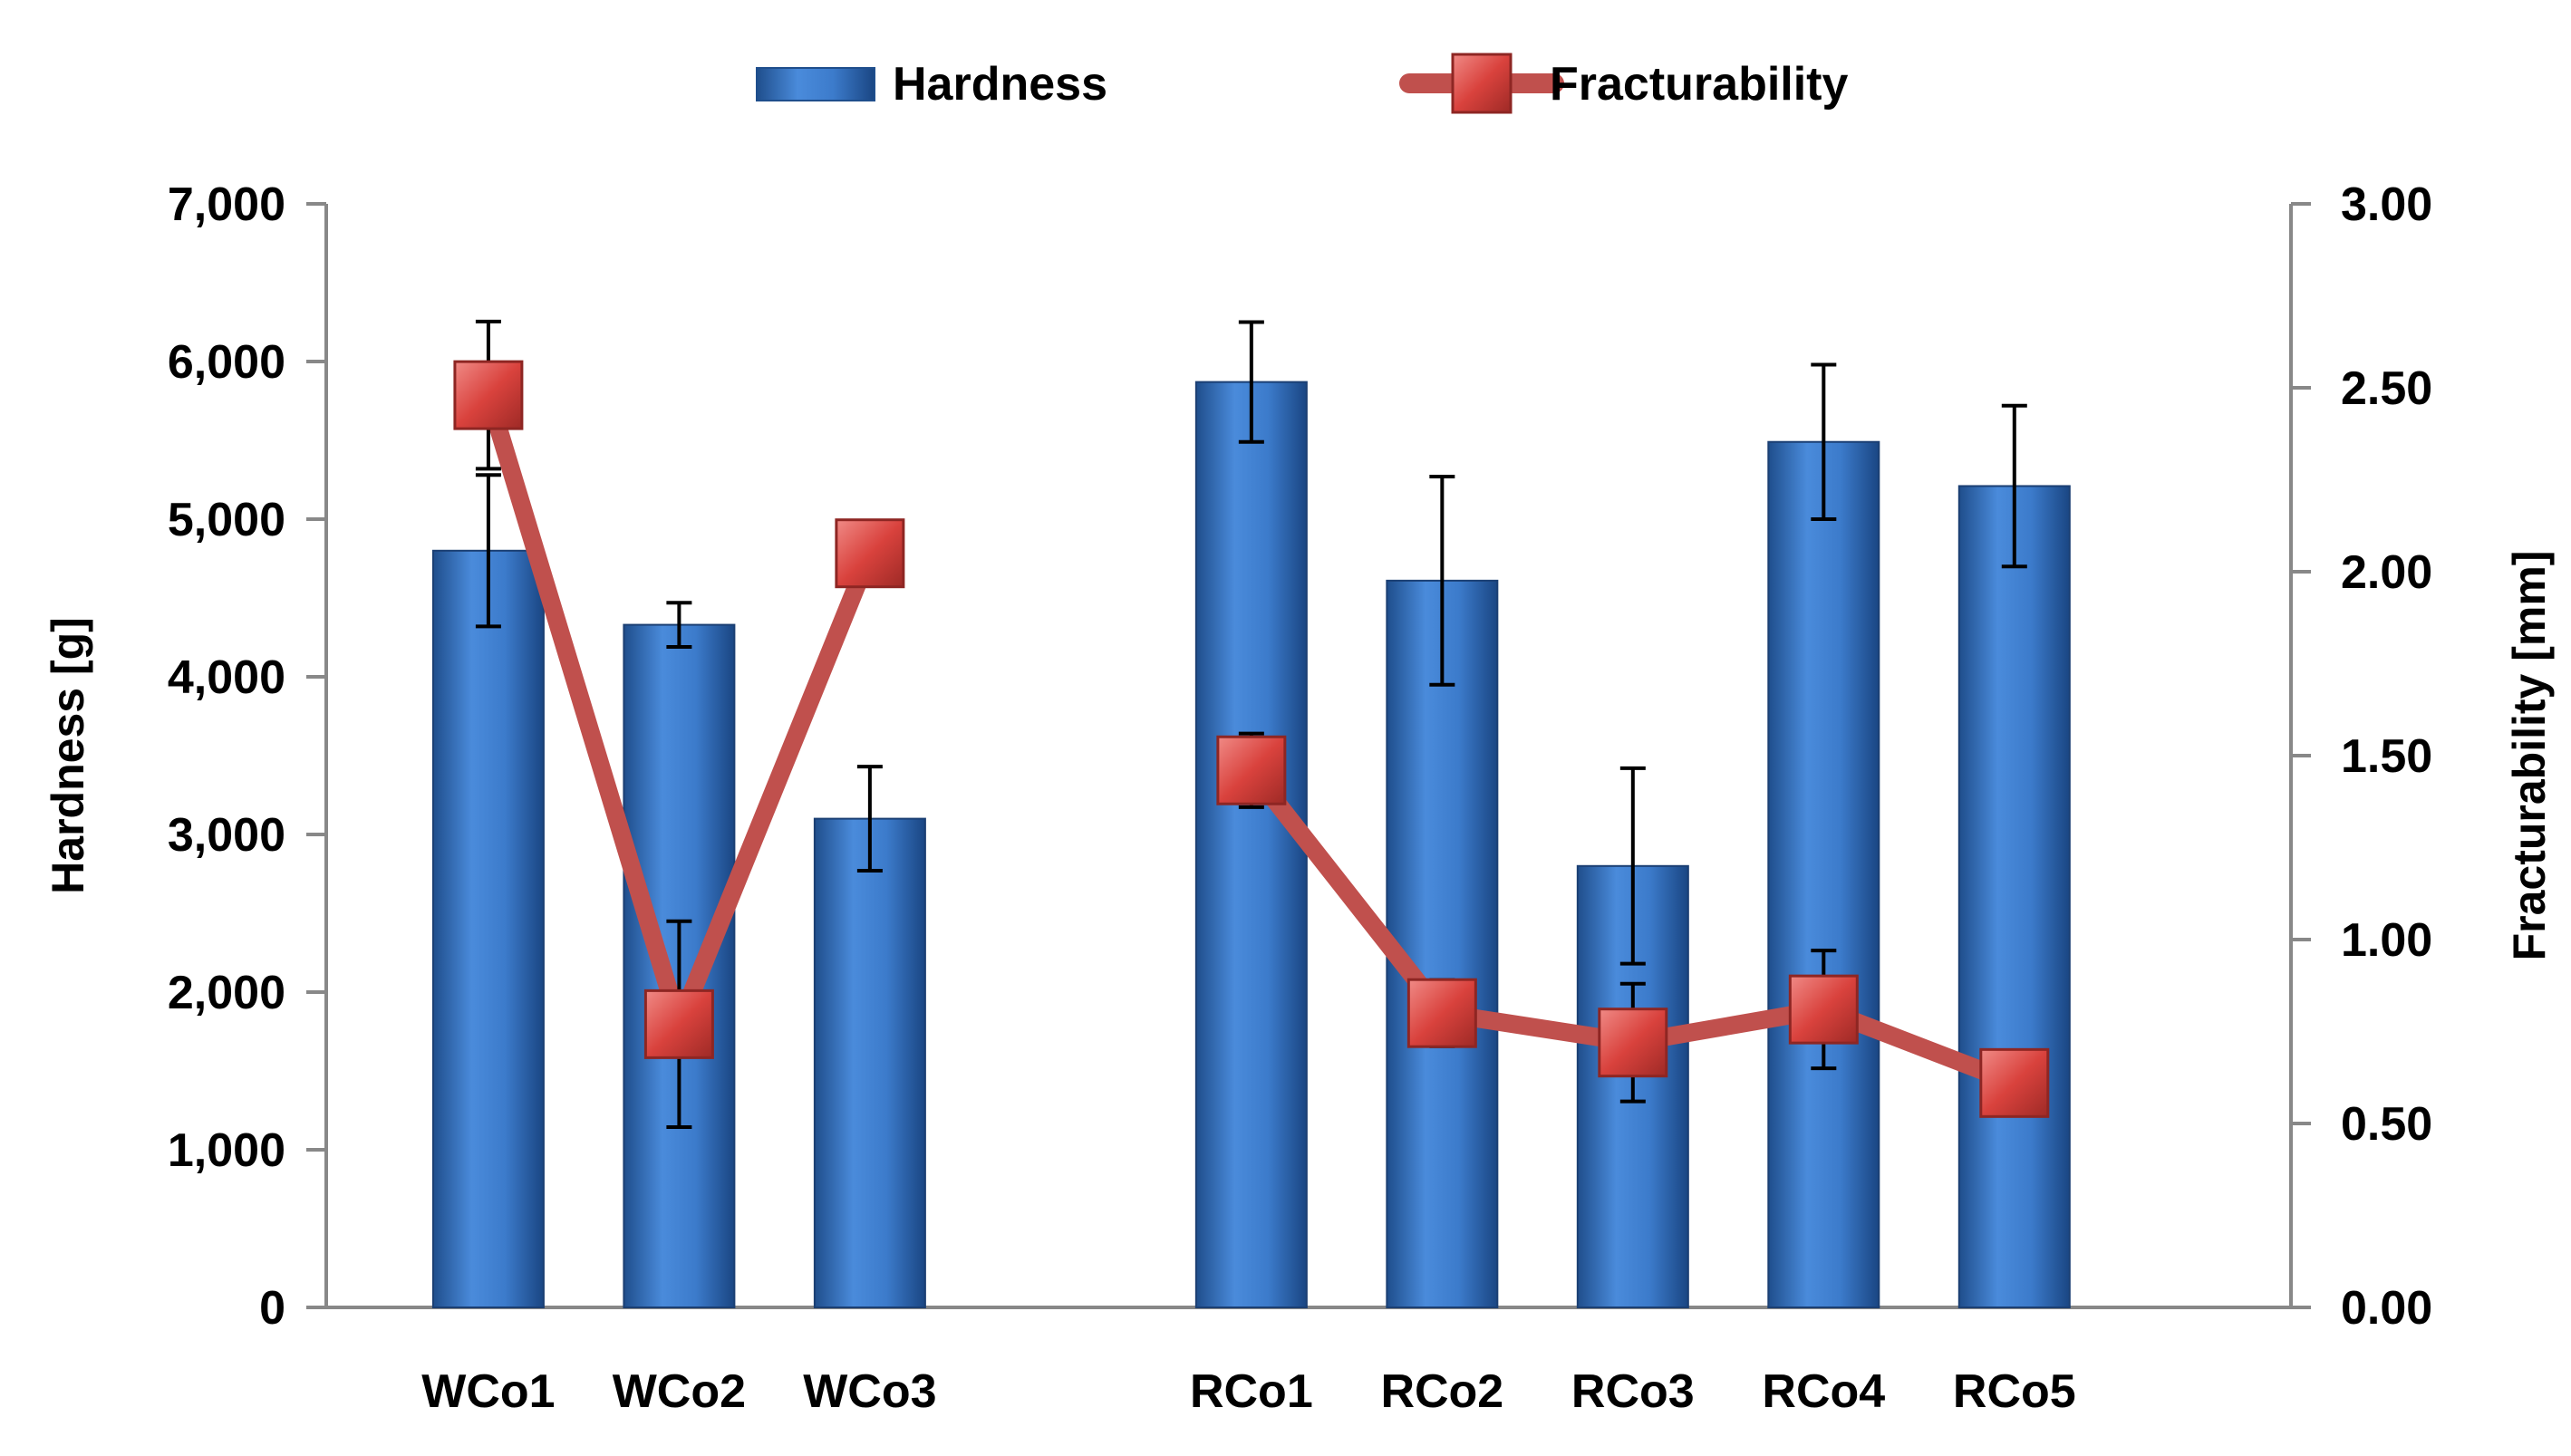 This screenshot has width=2571, height=1456. I want to click on x-tick-label: RCo1, so click(1252, 1391).